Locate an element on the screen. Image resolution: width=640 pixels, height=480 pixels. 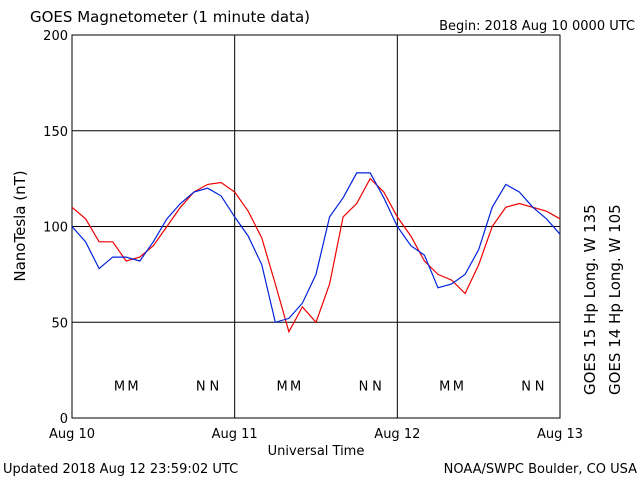
y-tick-label: 0 is located at coordinates (64, 419).